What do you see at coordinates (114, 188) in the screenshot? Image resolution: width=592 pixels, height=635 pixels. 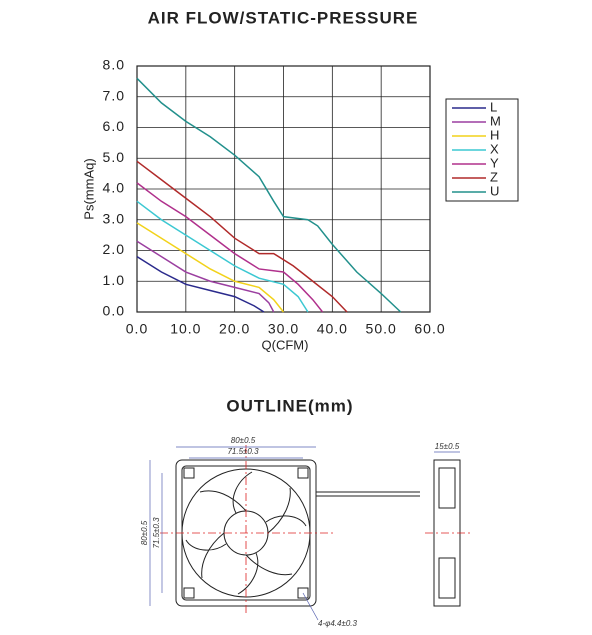 I see `y-tick-label: 4.0` at bounding box center [114, 188].